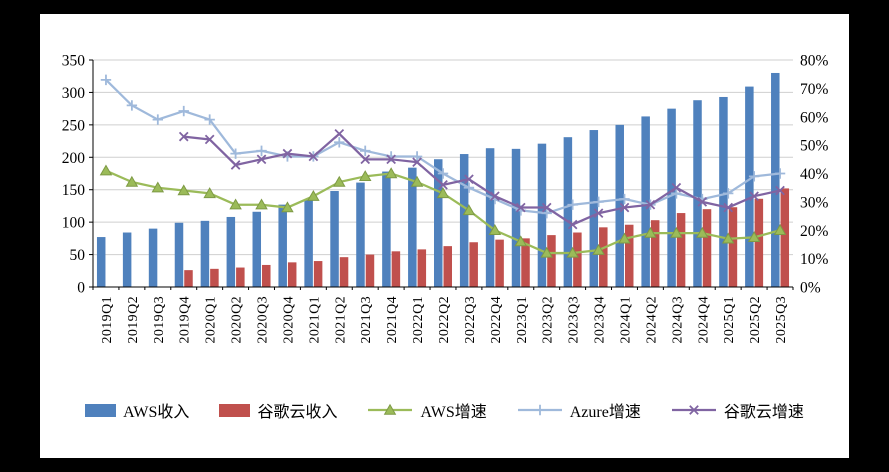 The width and height of the screenshot is (889, 472). What do you see at coordinates (814, 259) in the screenshot?
I see `right-axis-label: 10%` at bounding box center [814, 259].